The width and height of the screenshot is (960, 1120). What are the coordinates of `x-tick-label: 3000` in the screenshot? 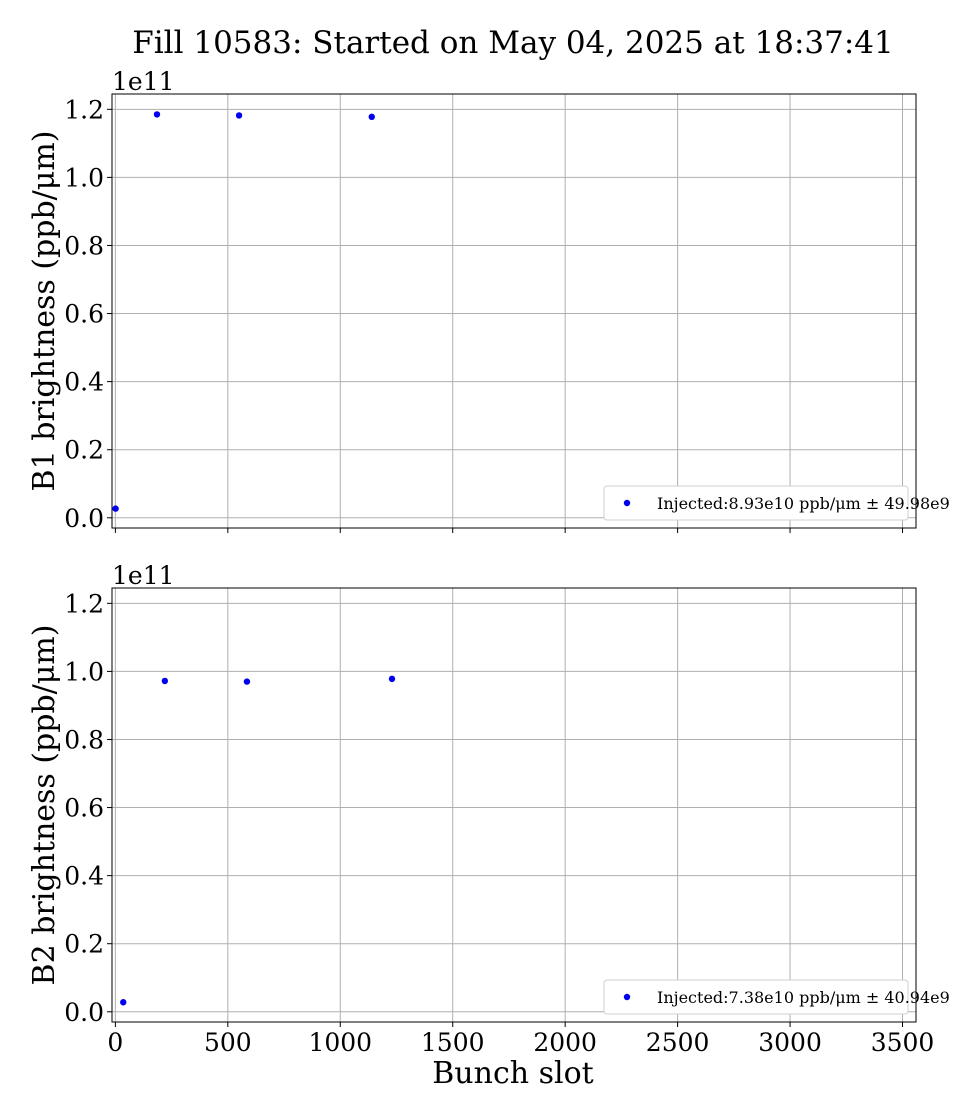 It's located at (790, 1042).